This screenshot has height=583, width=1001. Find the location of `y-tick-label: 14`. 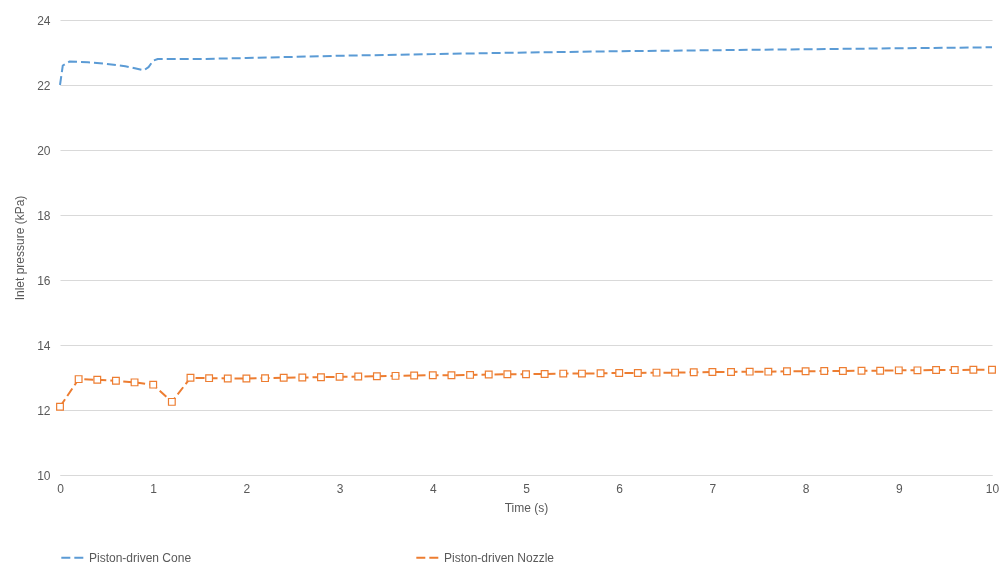

y-tick-label: 14 is located at coordinates (44, 345).